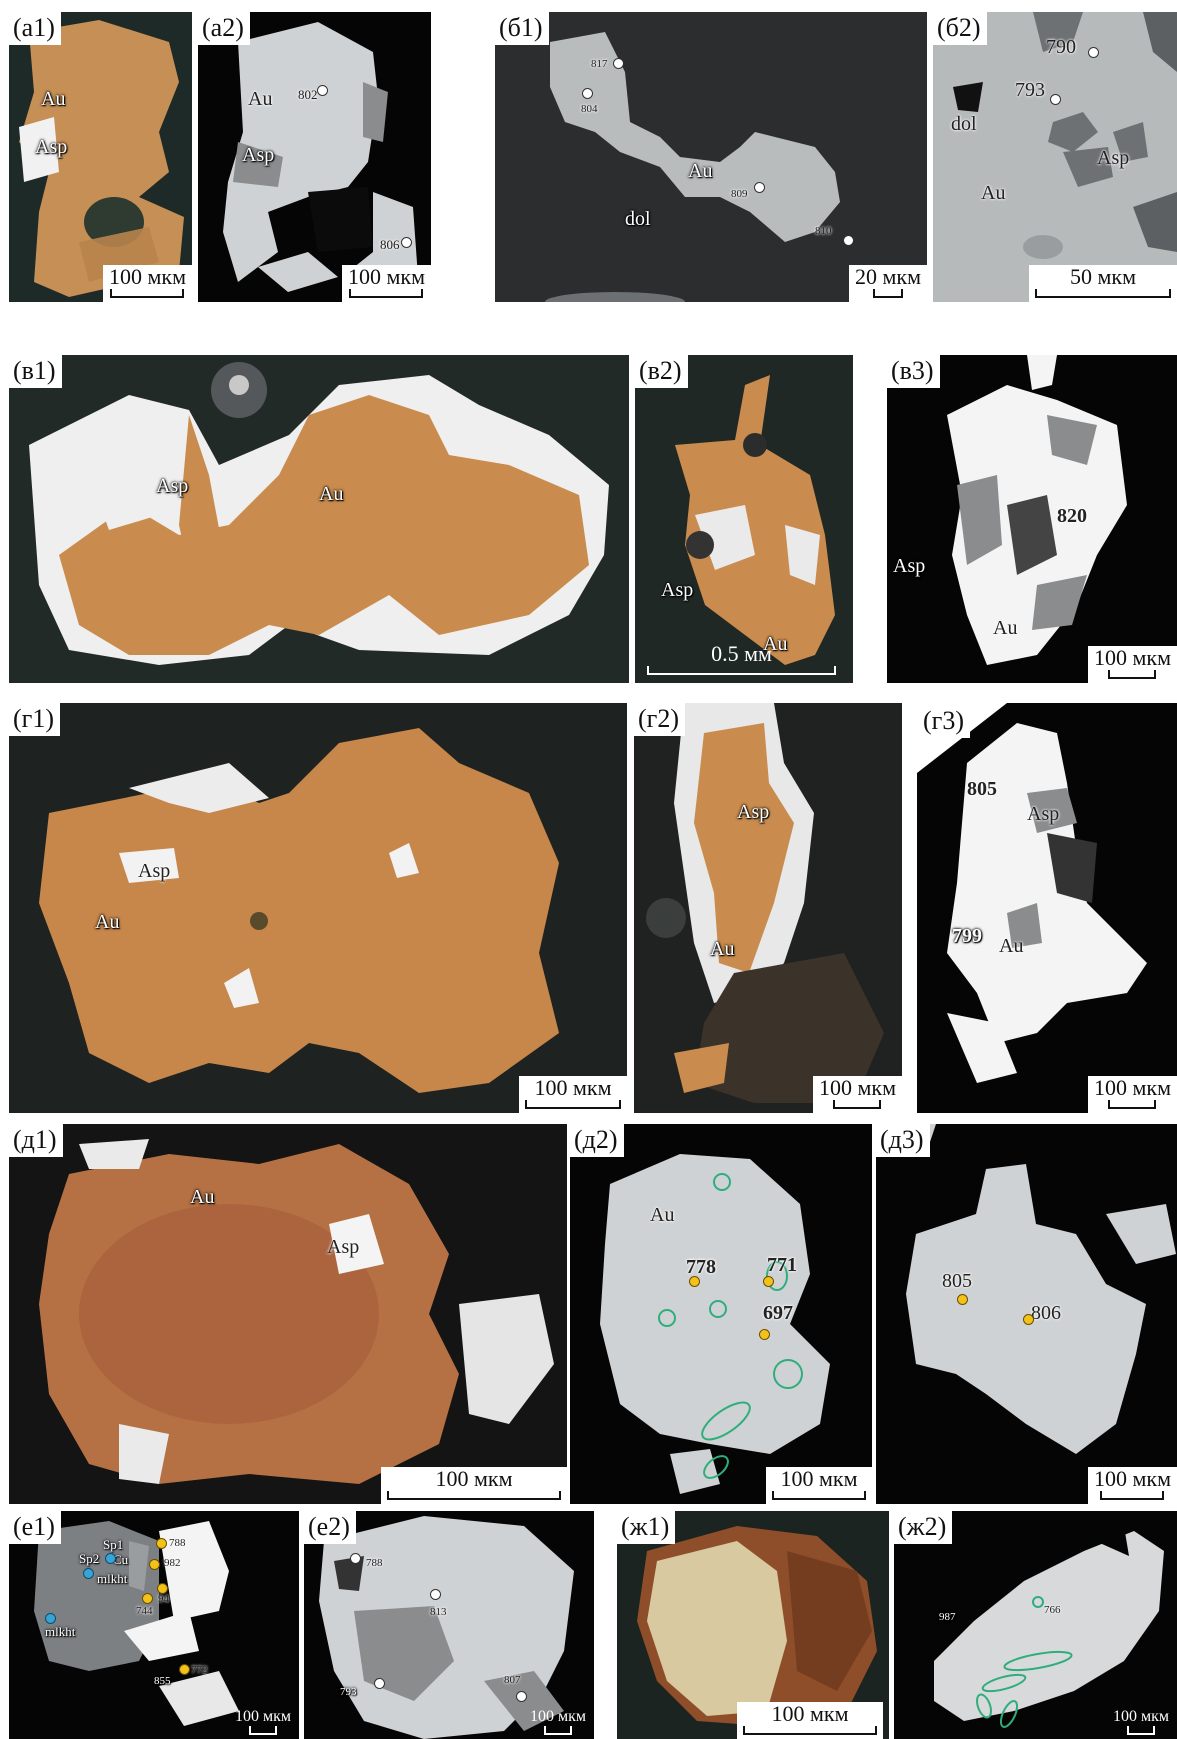 This screenshot has width=1177, height=1739. Describe the element at coordinates (1049, 1627) in the screenshot. I see `zh2-bse-image` at that location.